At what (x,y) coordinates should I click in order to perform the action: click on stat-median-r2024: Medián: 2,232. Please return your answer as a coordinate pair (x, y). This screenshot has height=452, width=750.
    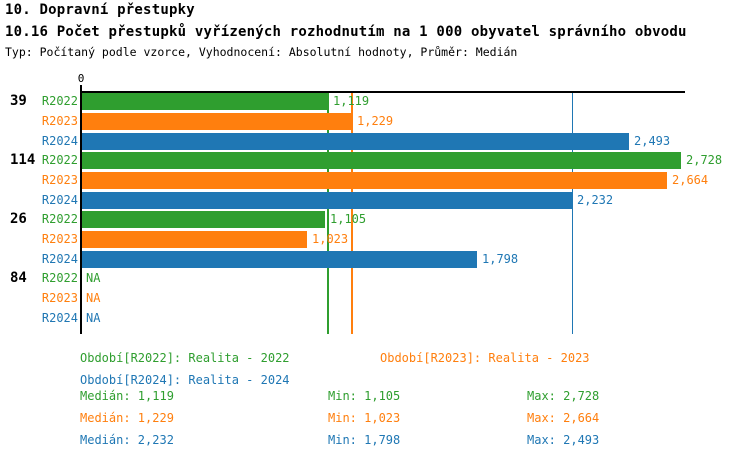
    Looking at the image, I should click on (127, 440).